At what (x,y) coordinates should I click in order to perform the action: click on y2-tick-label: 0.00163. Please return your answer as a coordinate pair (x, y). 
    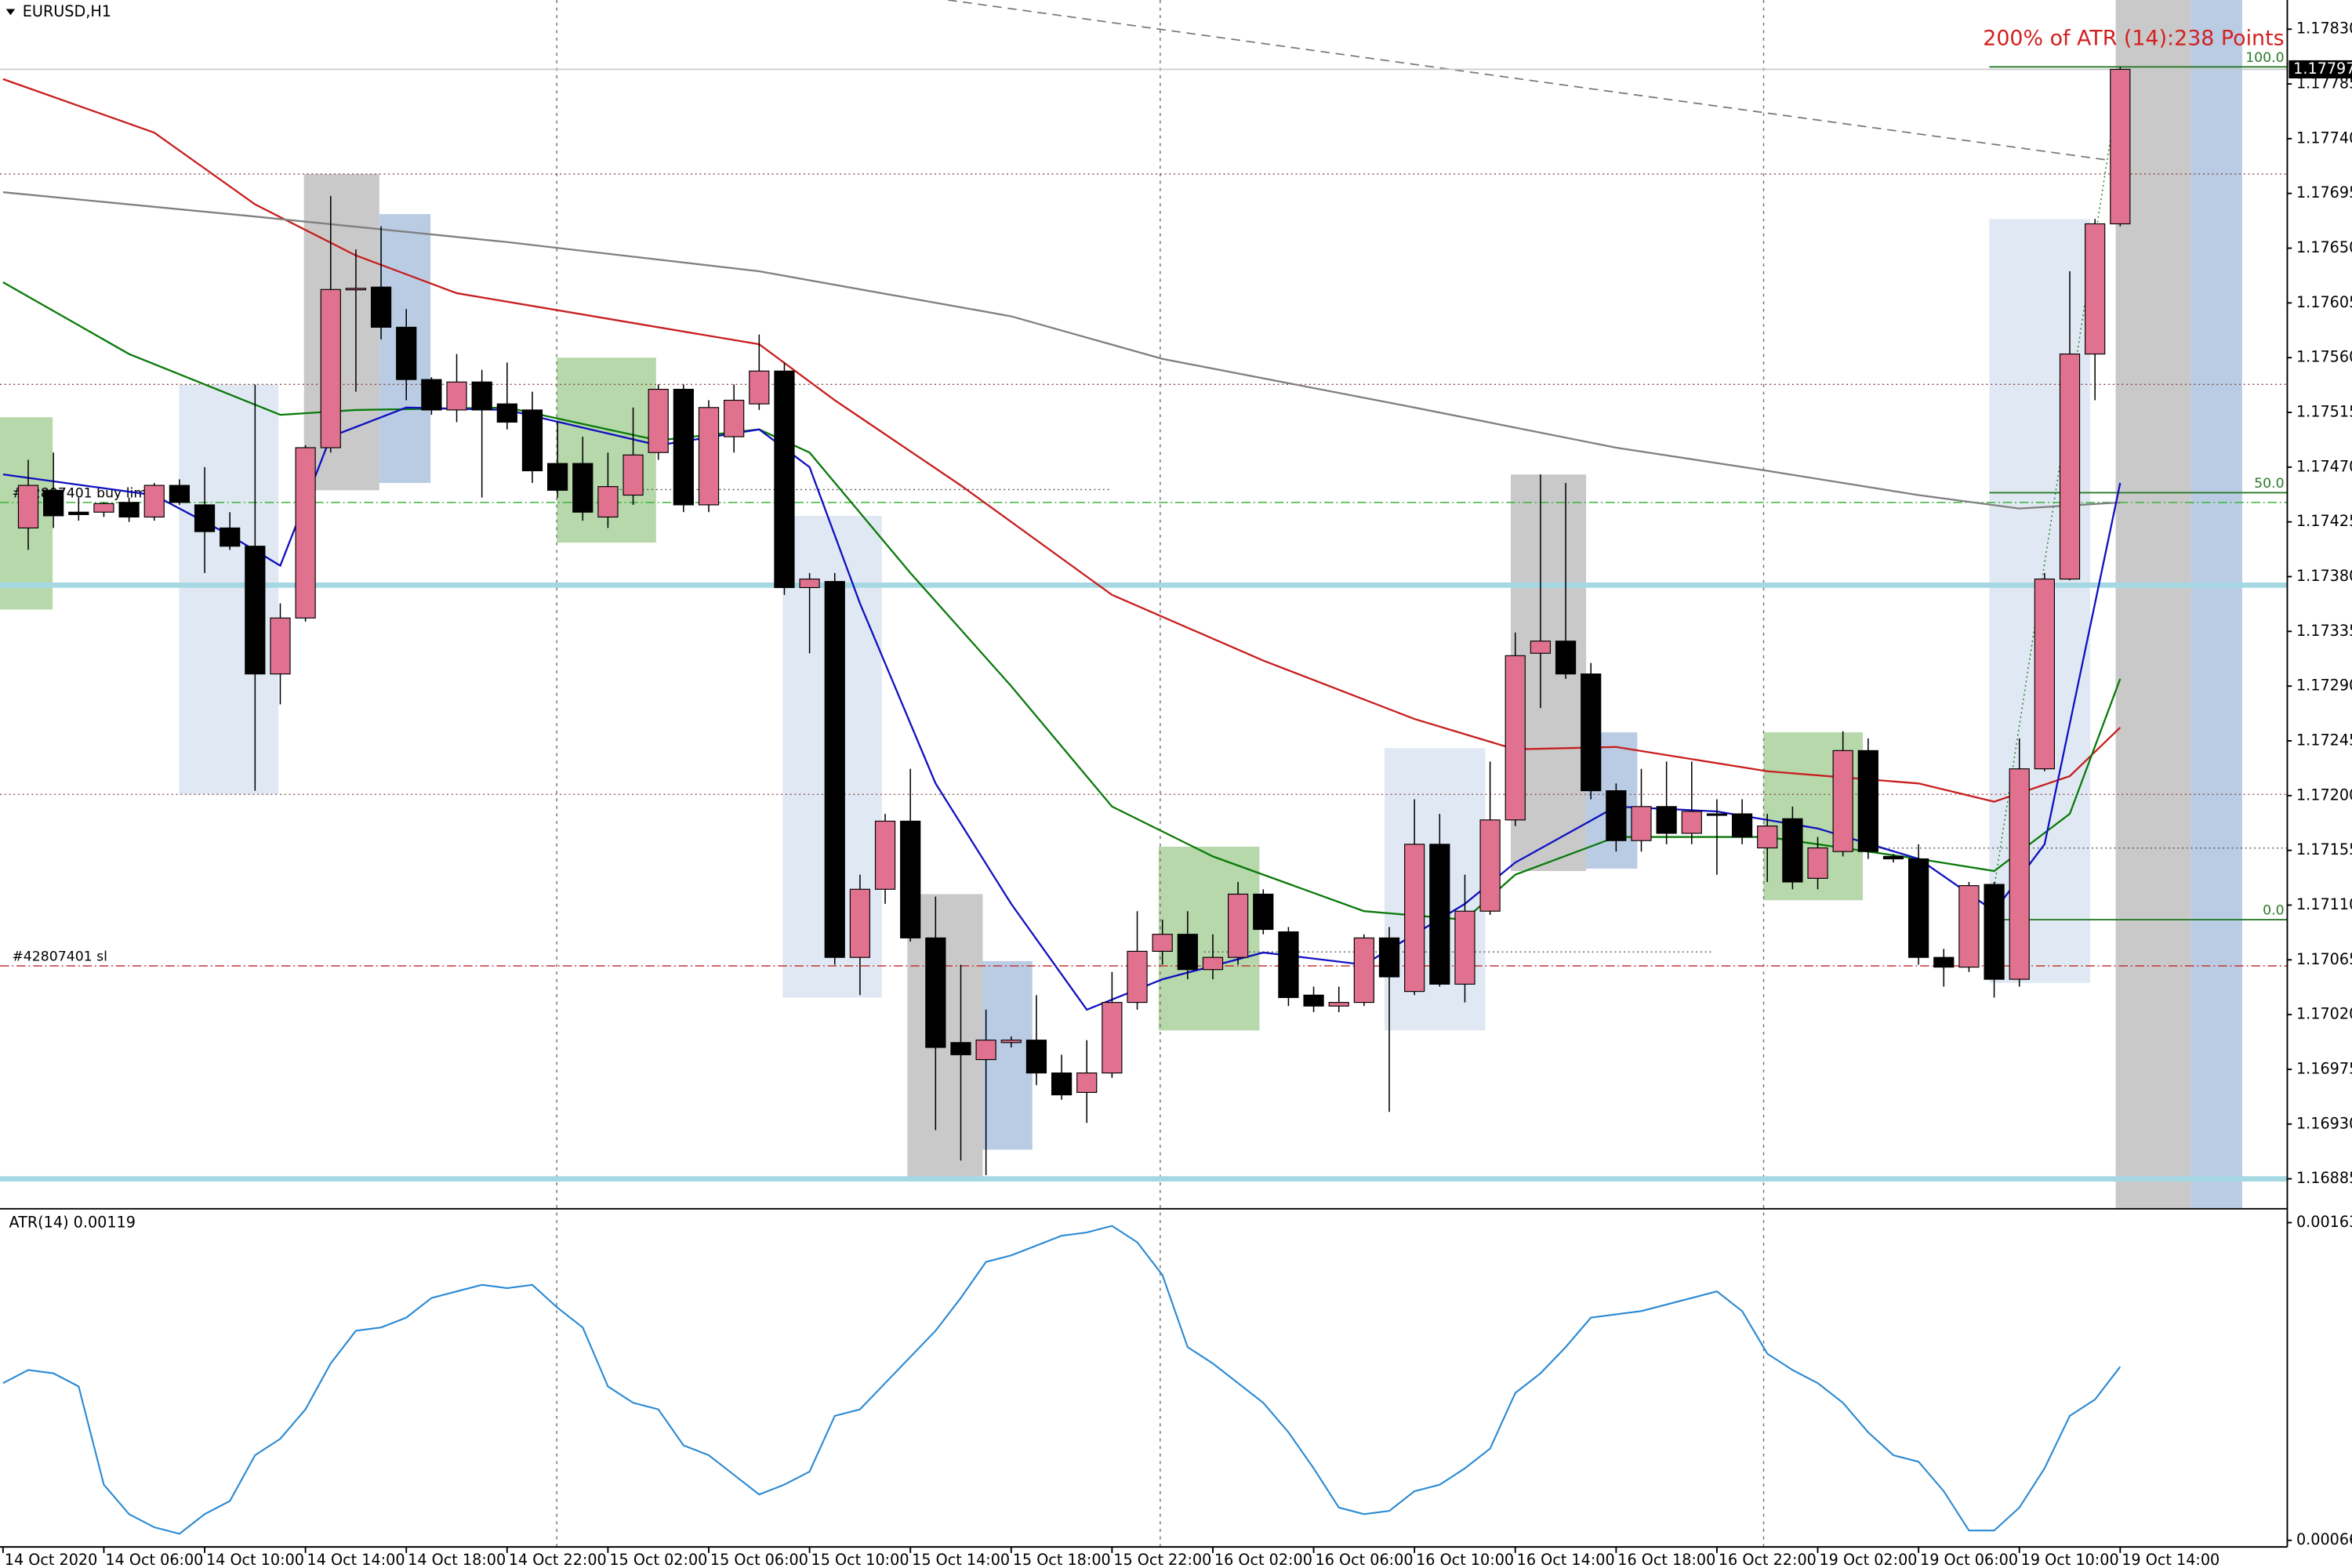
    Looking at the image, I should click on (2324, 1222).